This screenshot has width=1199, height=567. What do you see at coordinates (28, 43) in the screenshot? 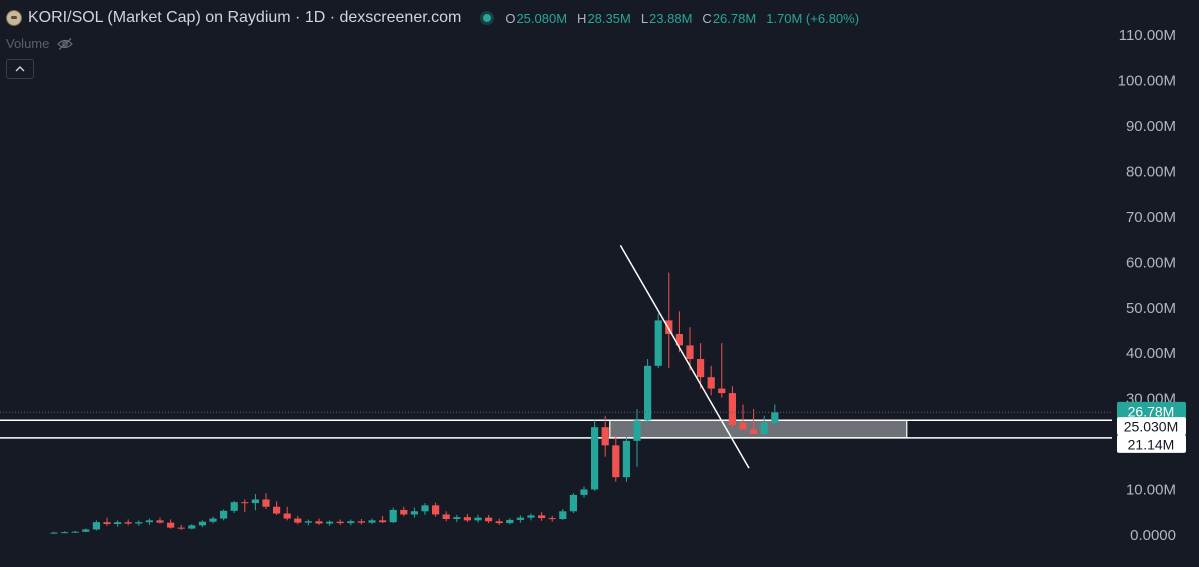
I see `volume-label: Volume` at bounding box center [28, 43].